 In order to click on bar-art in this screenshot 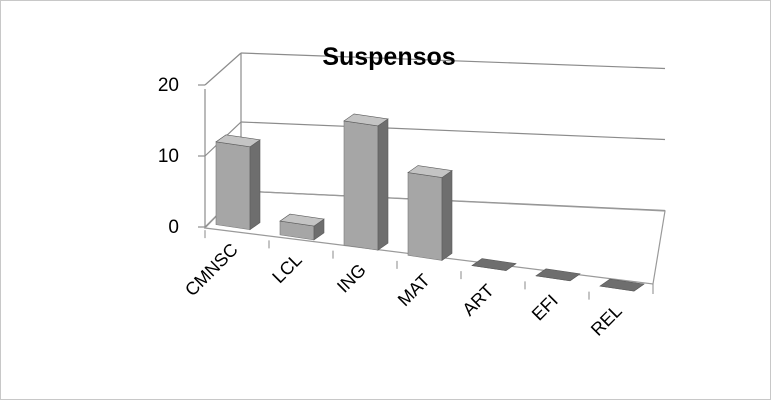, I will do `click(494, 264)`.